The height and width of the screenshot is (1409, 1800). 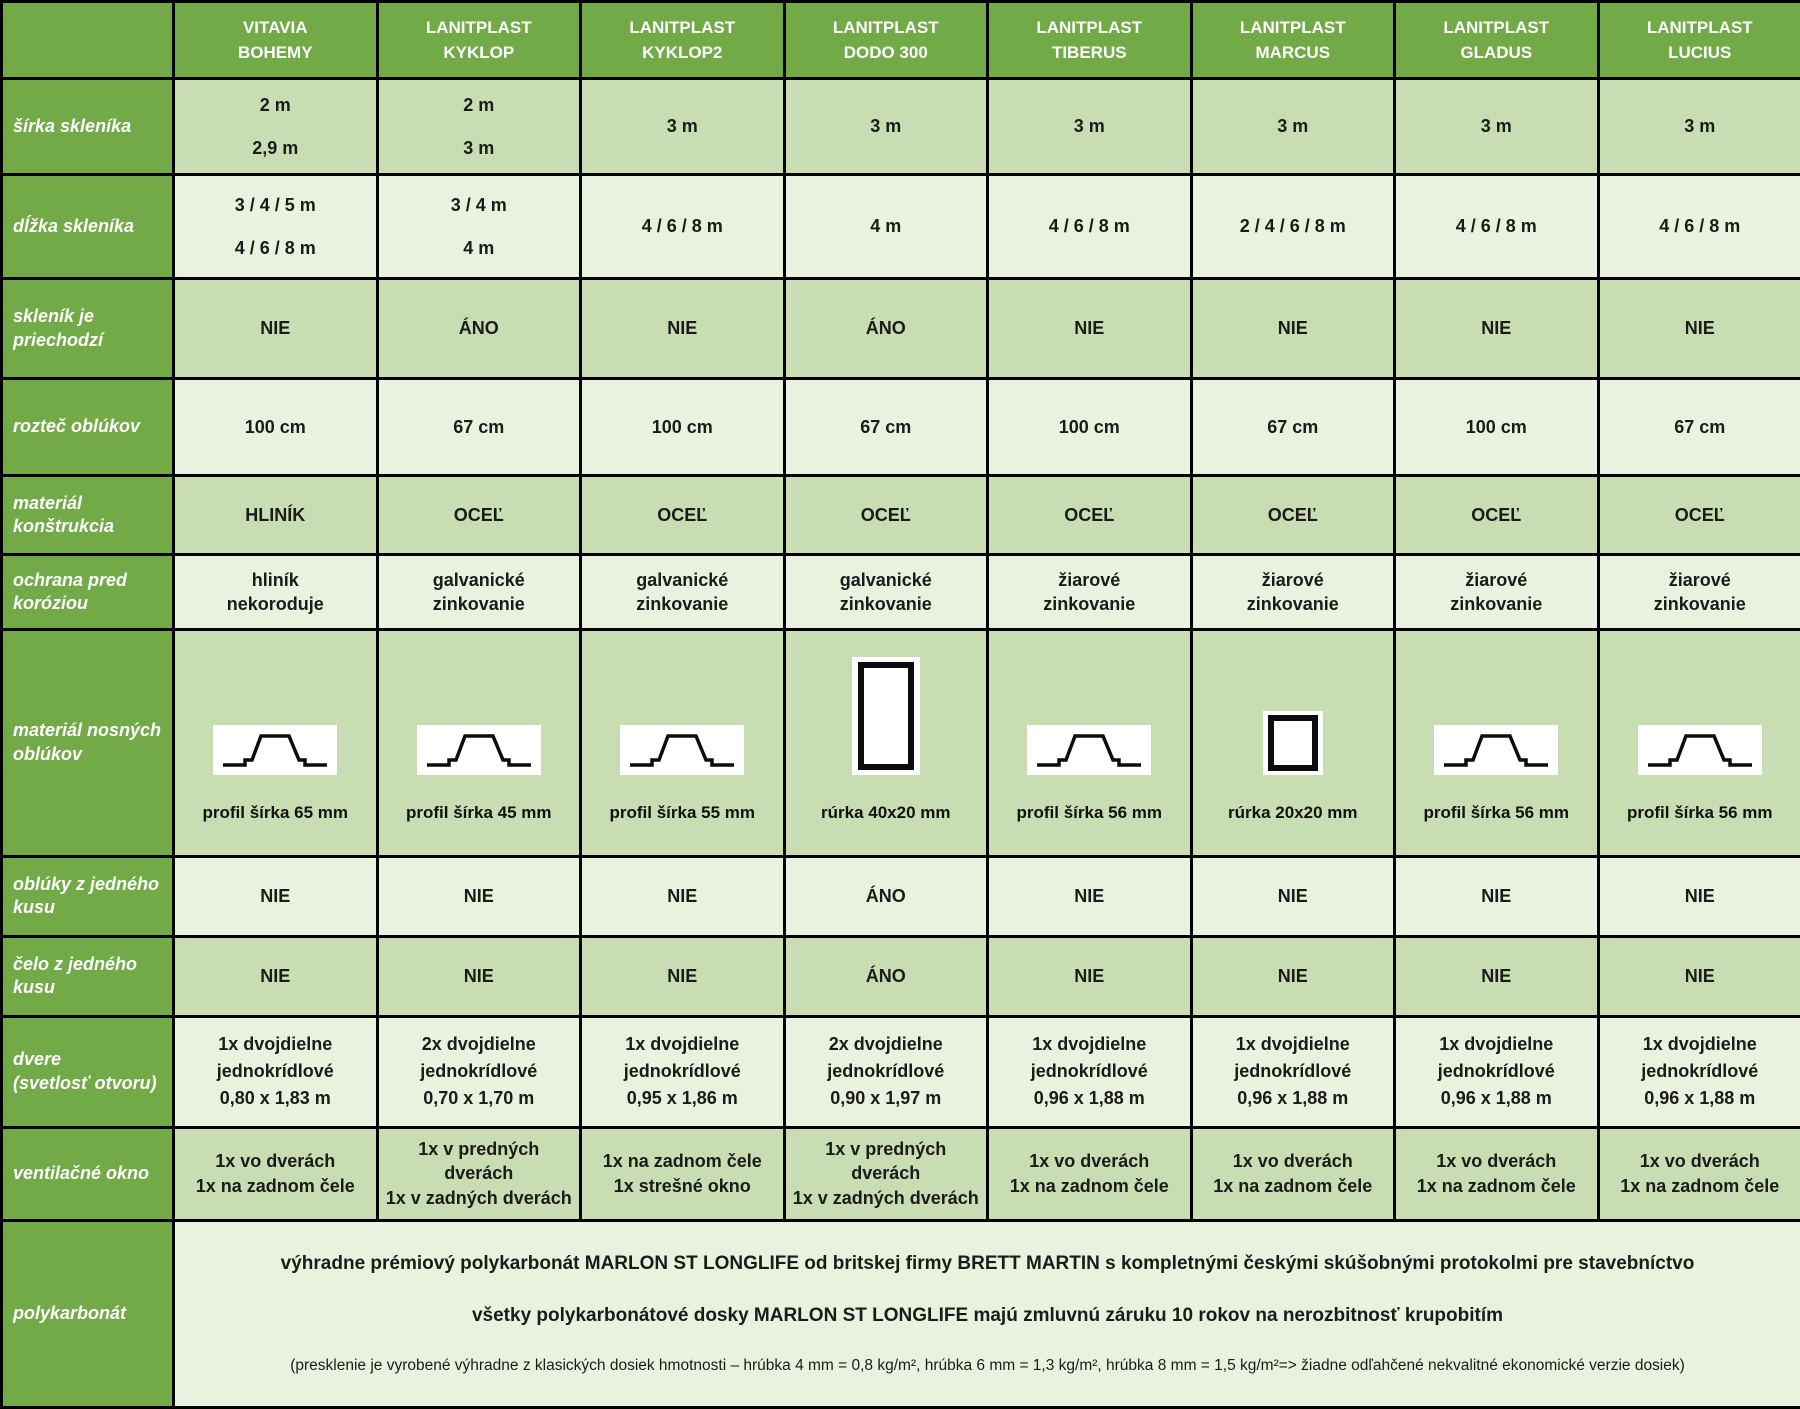 I want to click on row-label-sklenik-je-priechodzi: skleník je priechodzí, so click(x=88, y=329).